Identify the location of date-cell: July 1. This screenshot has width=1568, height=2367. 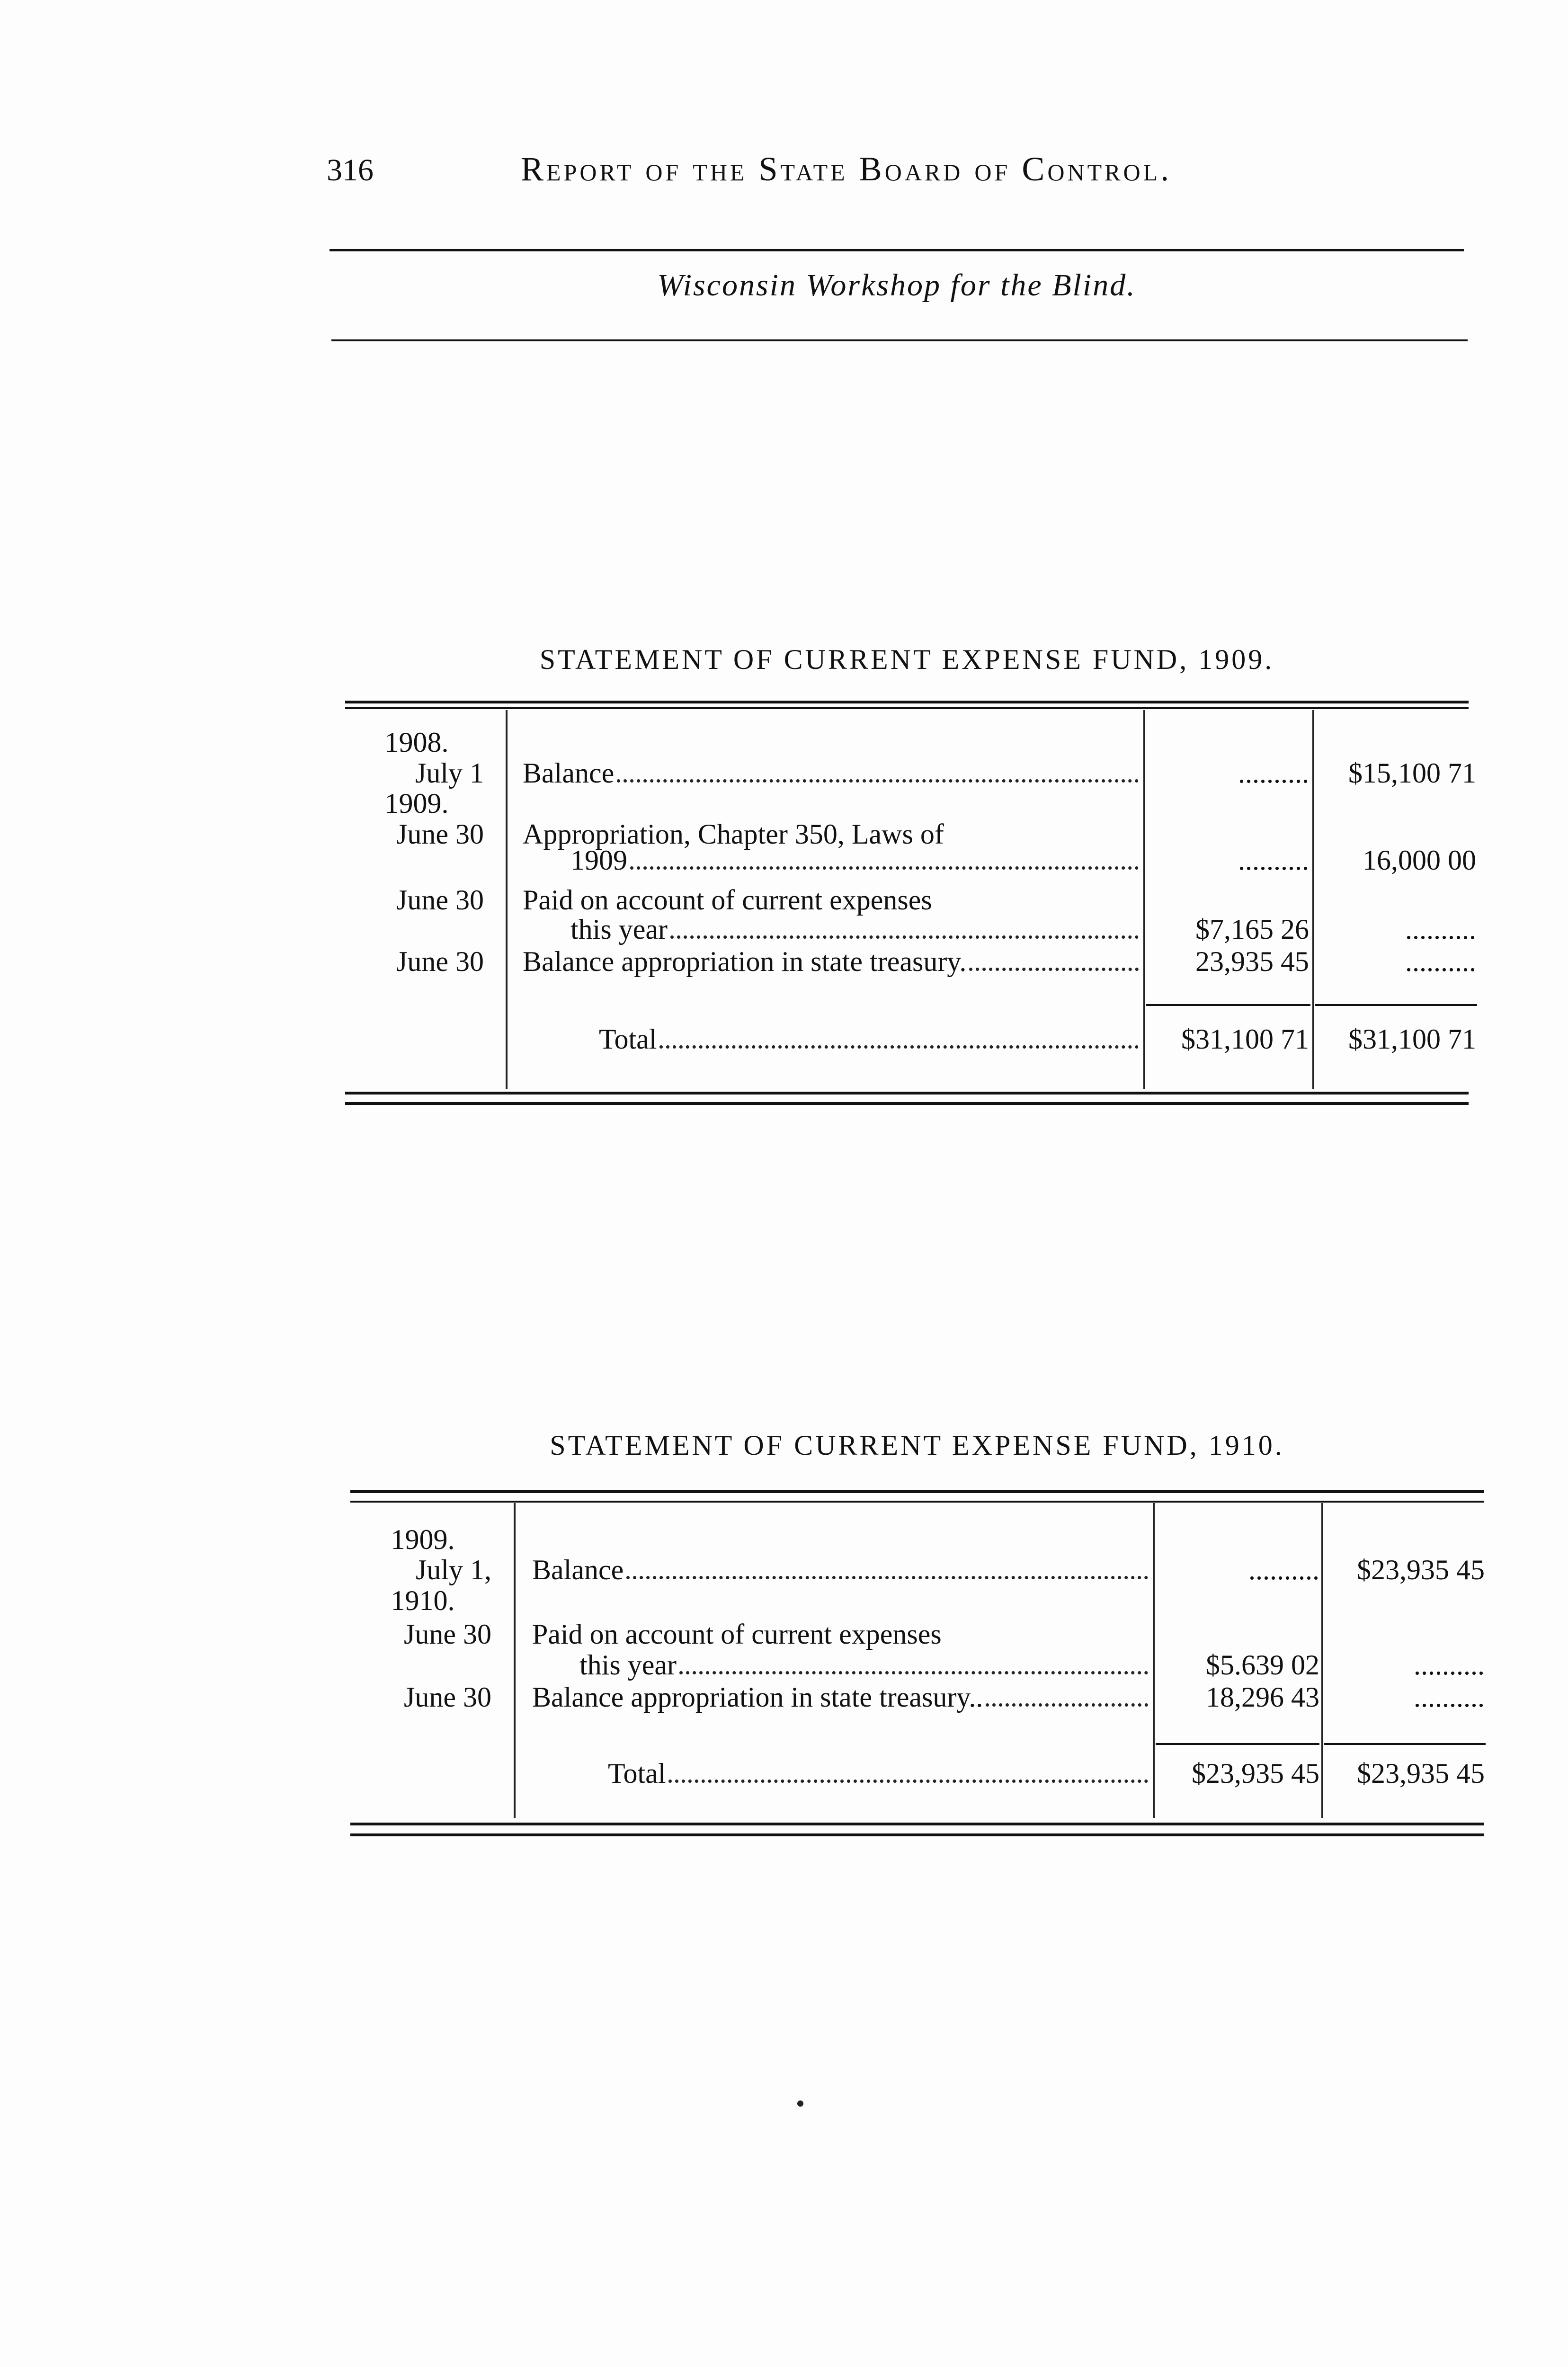
(449, 773).